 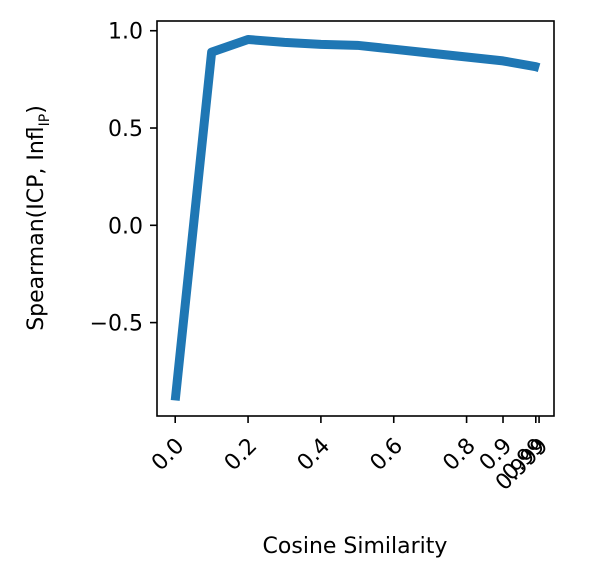 I want to click on x-tick-label: 0.2, so click(x=241, y=455).